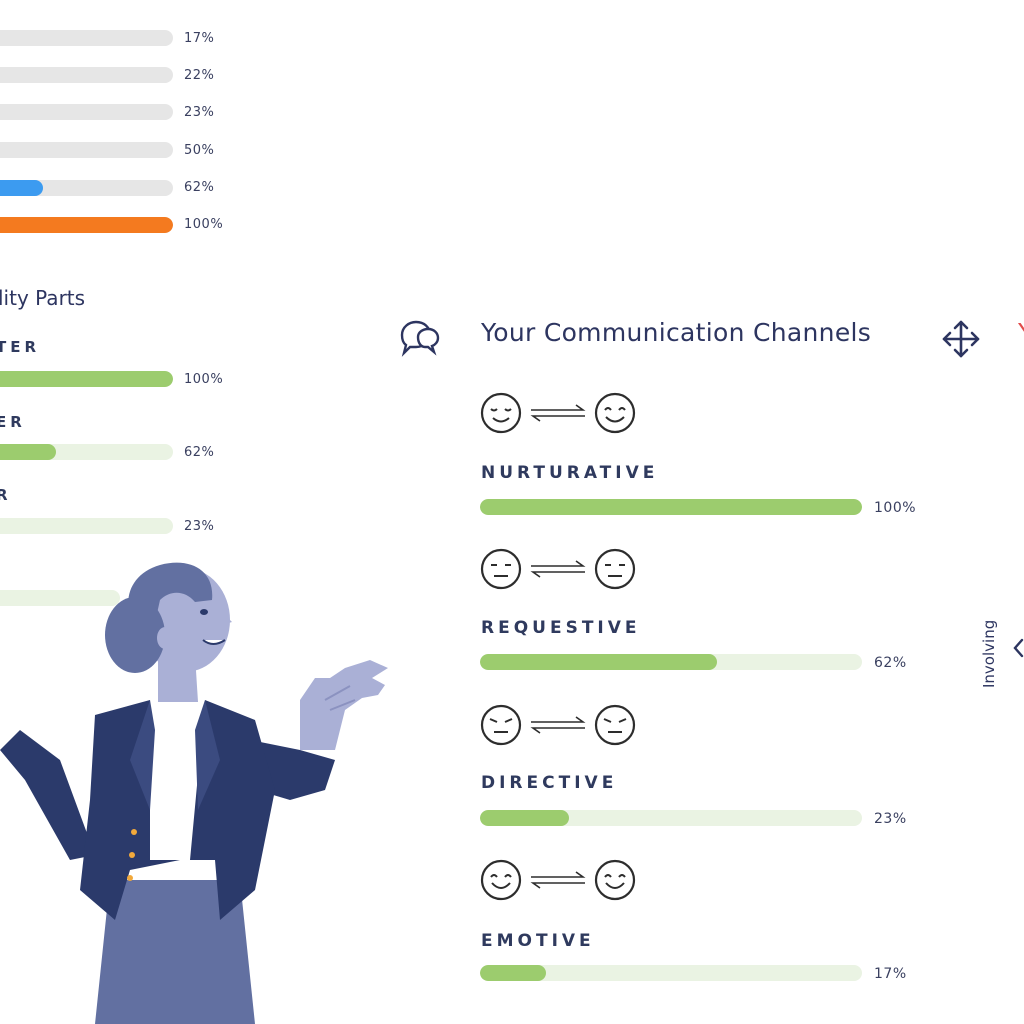 This screenshot has width=1024, height=1024. What do you see at coordinates (890, 974) in the screenshot?
I see `channel-percent: 17%` at bounding box center [890, 974].